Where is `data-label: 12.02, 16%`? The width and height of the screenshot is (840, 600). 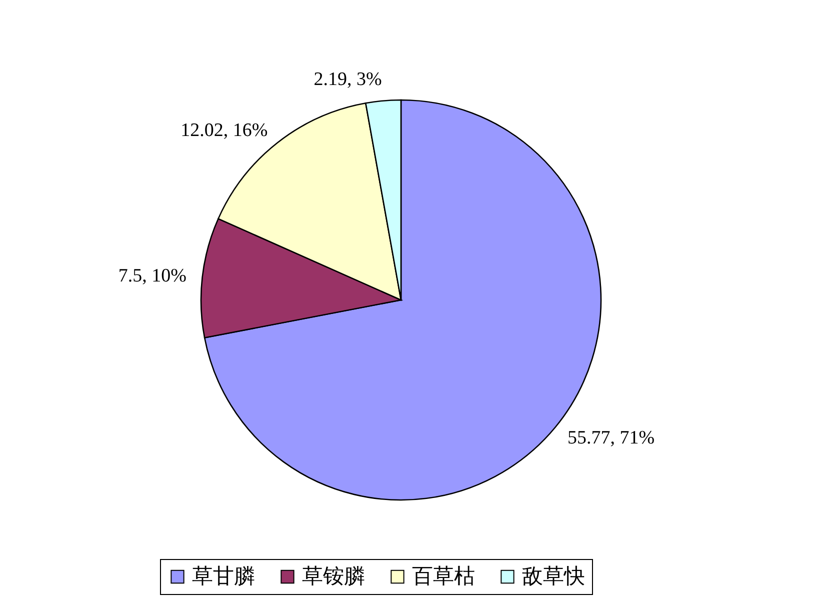 data-label: 12.02, 16% is located at coordinates (224, 131).